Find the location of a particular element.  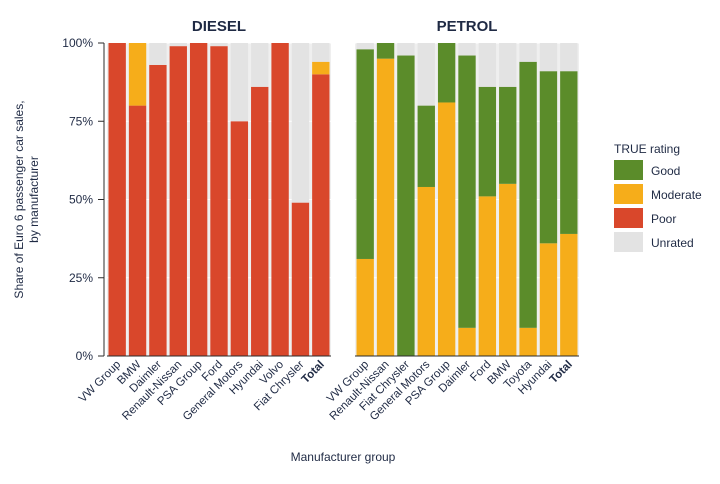

bar-good-toyota is located at coordinates (528, 194).